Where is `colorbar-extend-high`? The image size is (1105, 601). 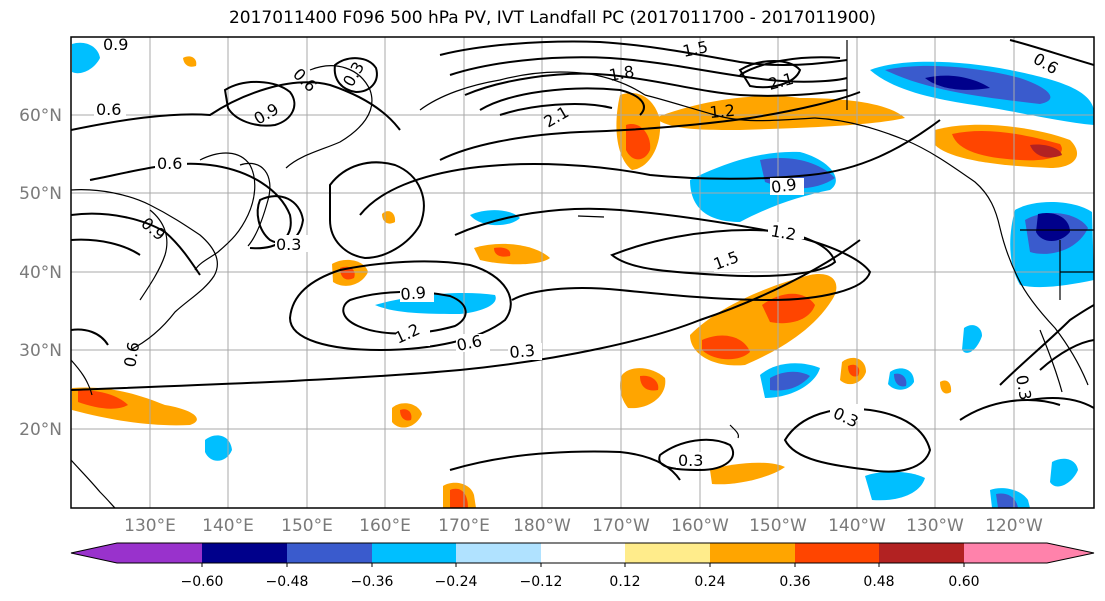 colorbar-extend-high is located at coordinates (1070, 553).